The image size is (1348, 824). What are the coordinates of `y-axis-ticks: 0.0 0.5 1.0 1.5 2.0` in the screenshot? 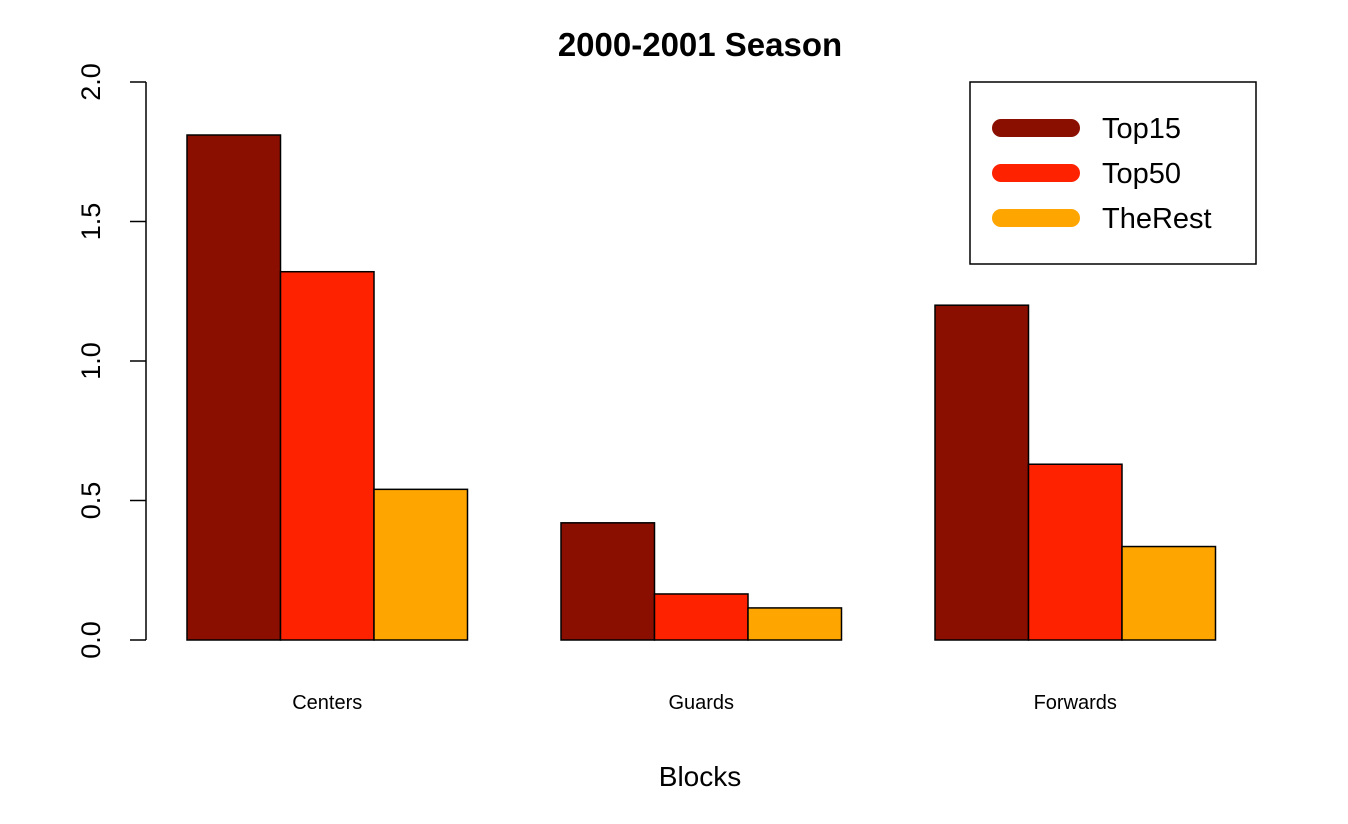 It's located at (111, 361).